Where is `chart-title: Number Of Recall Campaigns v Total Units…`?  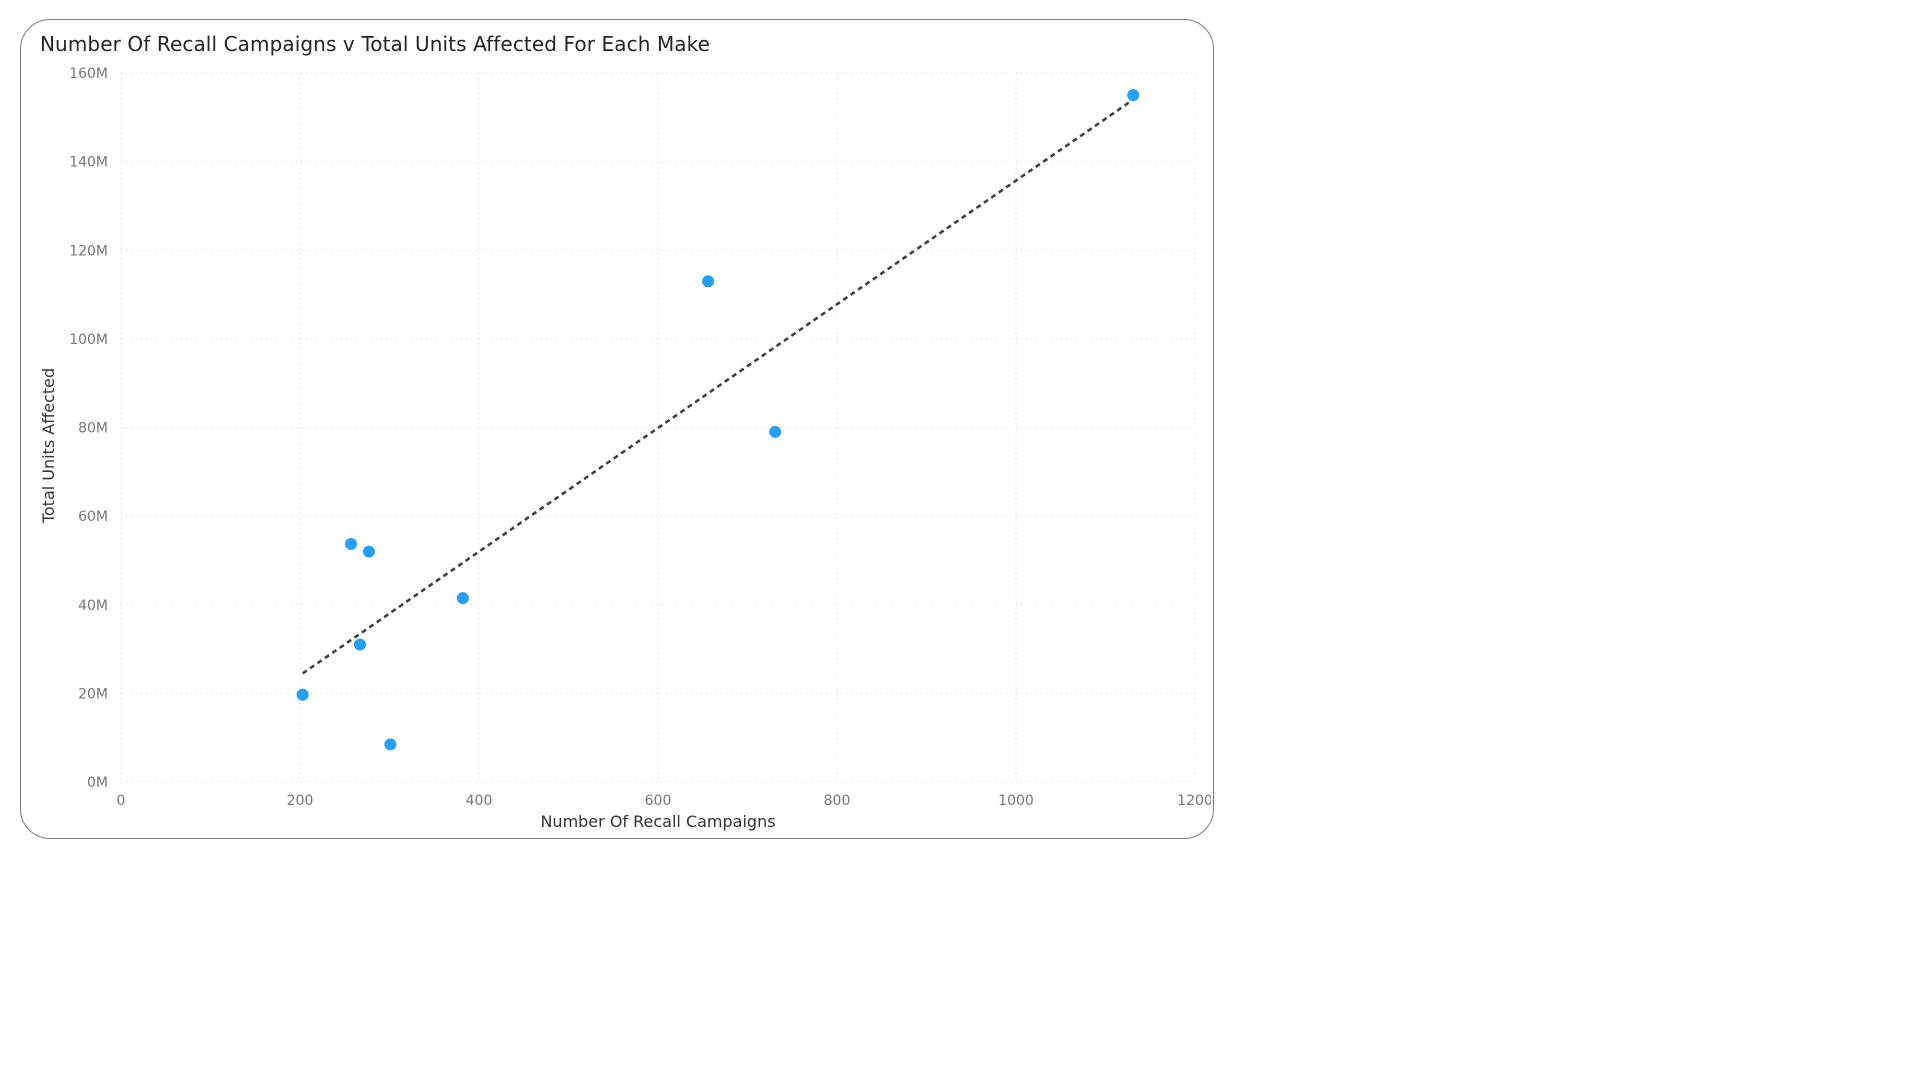 chart-title: Number Of Recall Campaigns v Total Units… is located at coordinates (375, 44).